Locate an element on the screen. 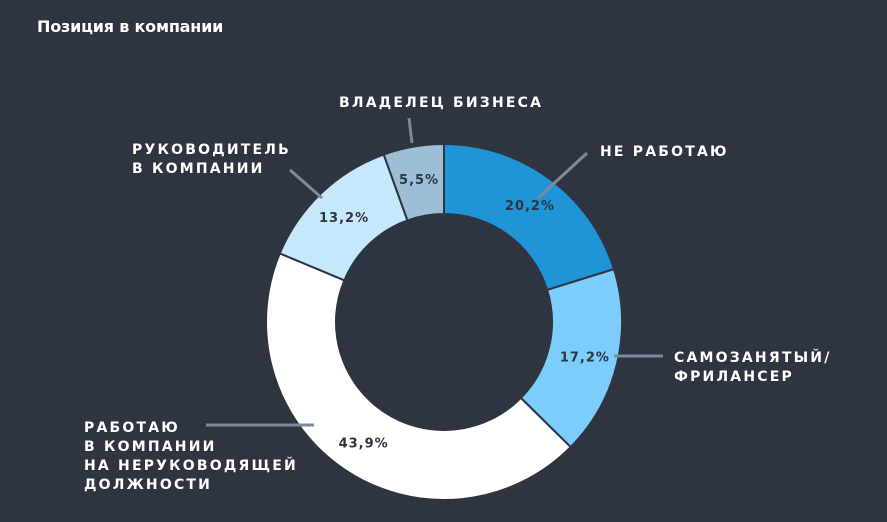  page-title: Позиция в компании is located at coordinates (130, 26).